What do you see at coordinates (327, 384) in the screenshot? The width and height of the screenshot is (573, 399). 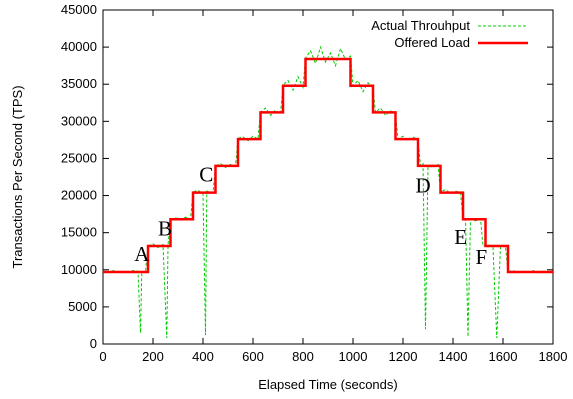 I see `x-axis-title: Elapsed Time (seconds)` at bounding box center [327, 384].